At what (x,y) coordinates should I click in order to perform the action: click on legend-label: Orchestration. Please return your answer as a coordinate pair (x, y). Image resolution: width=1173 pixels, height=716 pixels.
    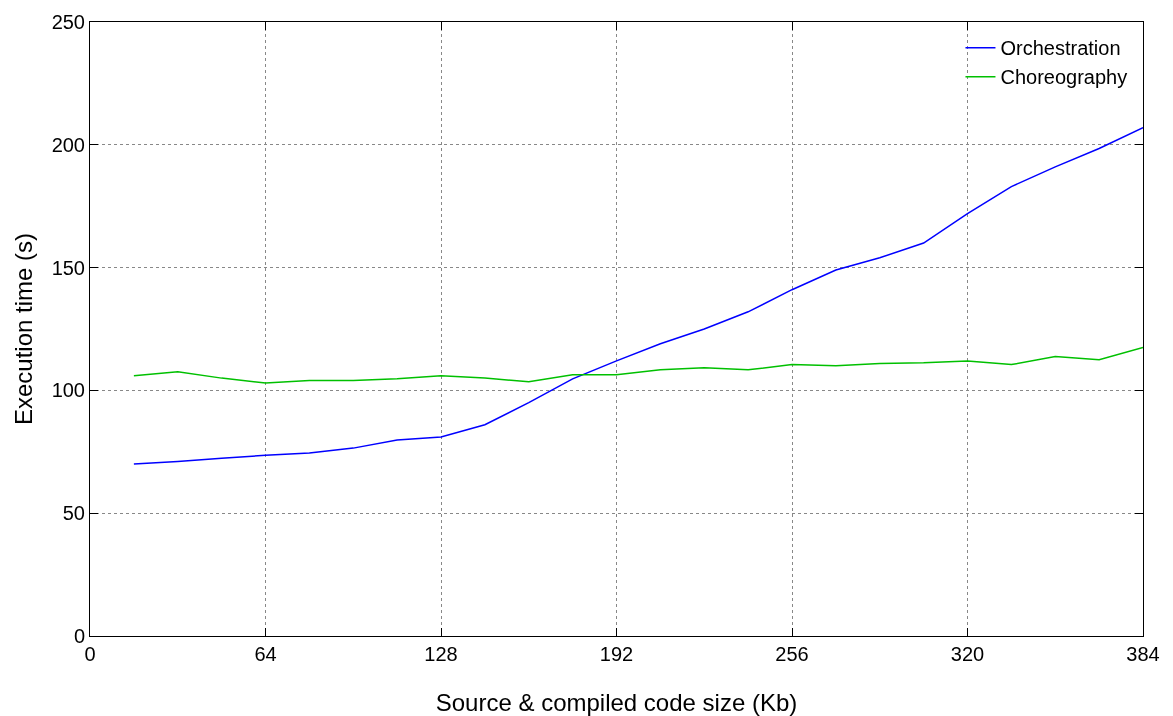
    Looking at the image, I should click on (1060, 48).